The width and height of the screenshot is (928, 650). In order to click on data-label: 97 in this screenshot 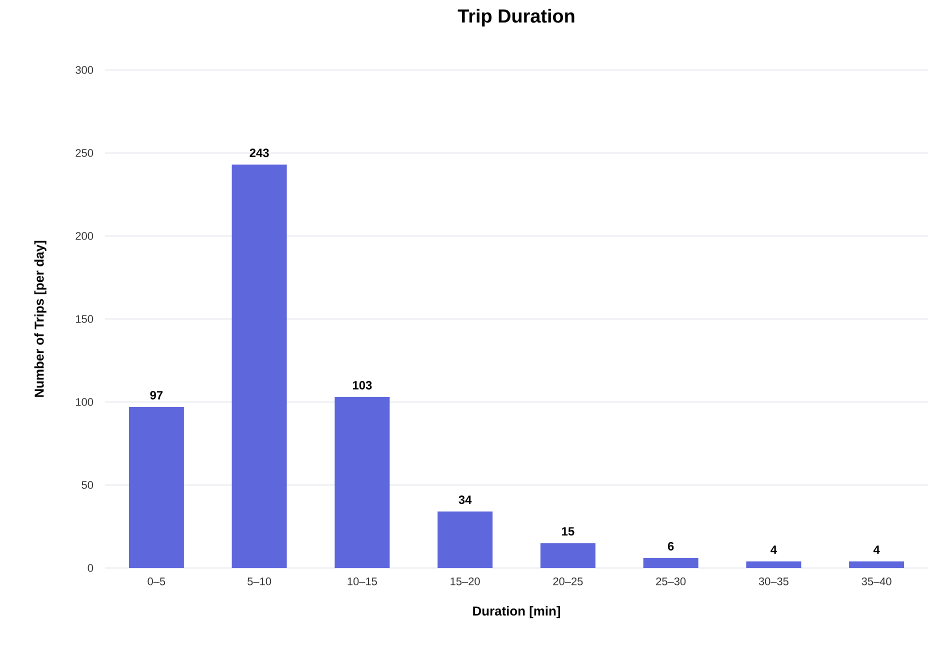, I will do `click(156, 395)`.